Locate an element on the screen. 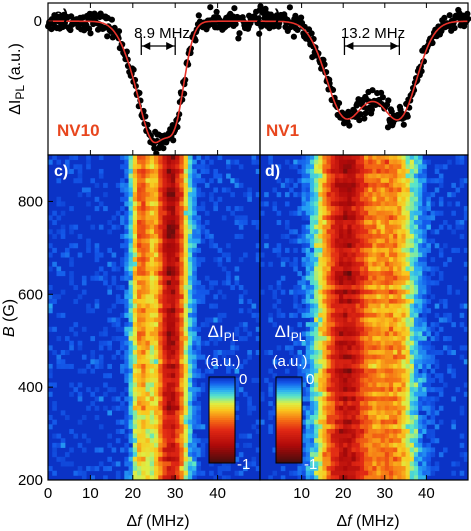  colorbar-segment is located at coordinates (222, 417).